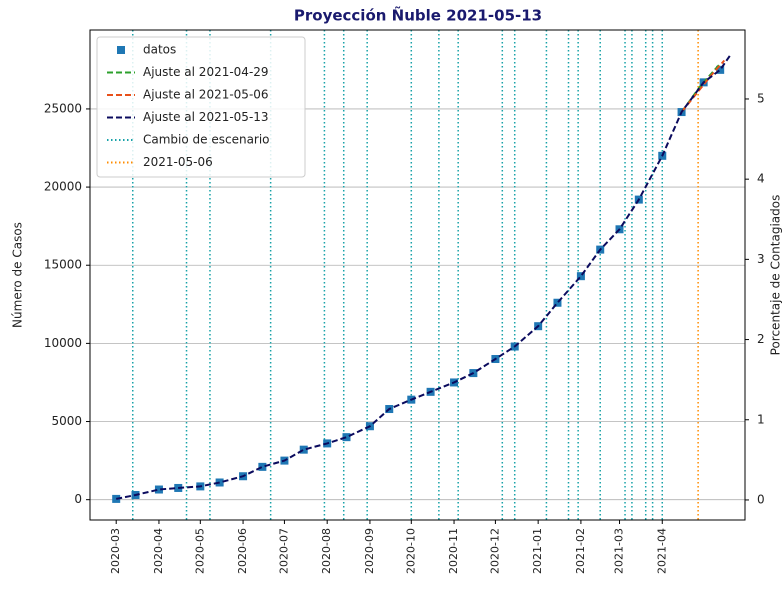 The width and height of the screenshot is (784, 592). Describe the element at coordinates (369, 551) in the screenshot. I see `x-tick-label: 2020-09` at that location.